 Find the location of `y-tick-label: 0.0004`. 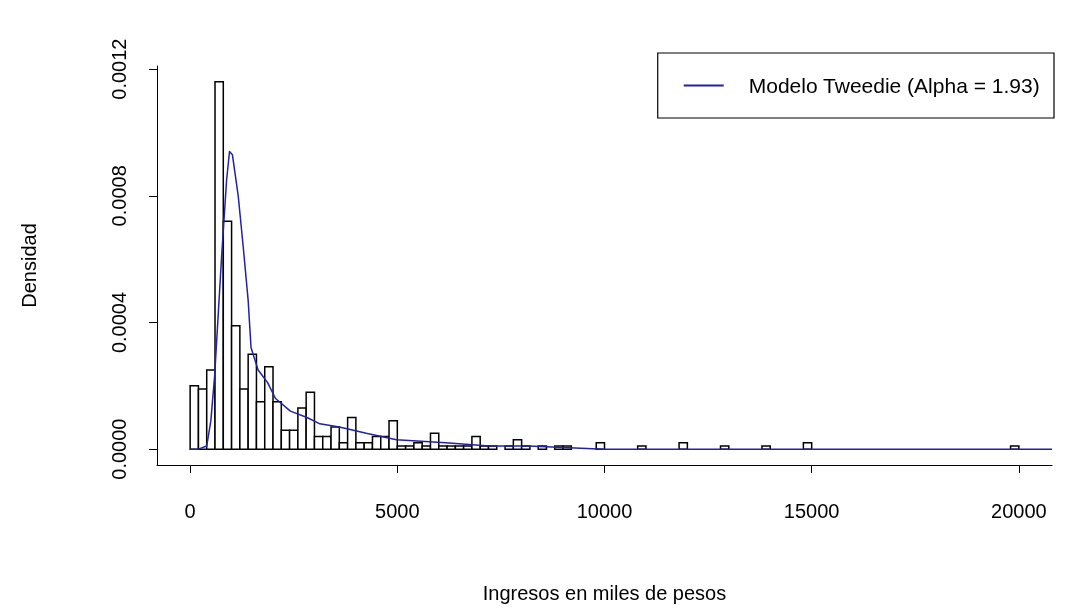

y-tick-label: 0.0004 is located at coordinates (119, 322).